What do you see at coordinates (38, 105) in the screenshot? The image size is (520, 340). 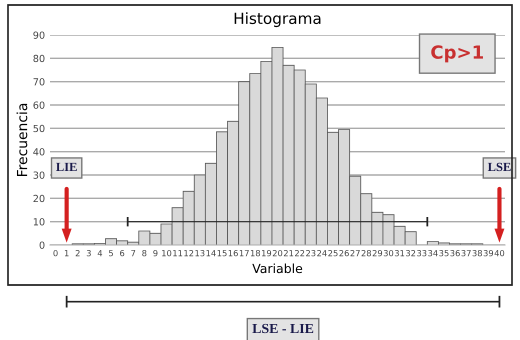 I see `y-tick-label: 60` at bounding box center [38, 105].